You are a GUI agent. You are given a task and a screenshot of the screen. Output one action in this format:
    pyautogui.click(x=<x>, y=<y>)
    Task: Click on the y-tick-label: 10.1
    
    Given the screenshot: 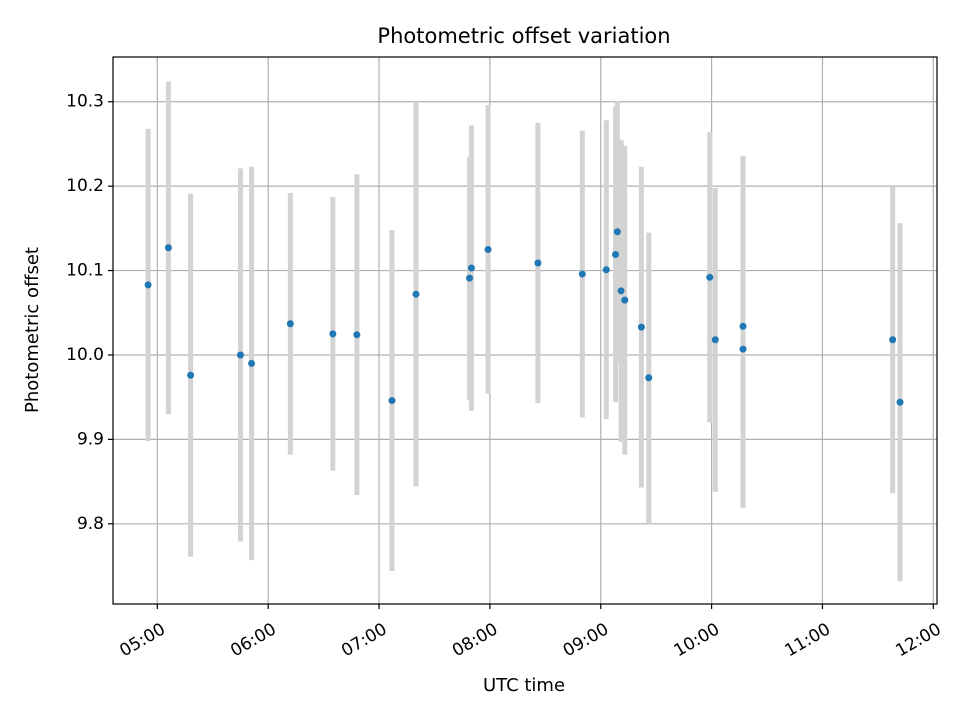 What is the action you would take?
    pyautogui.click(x=85, y=271)
    